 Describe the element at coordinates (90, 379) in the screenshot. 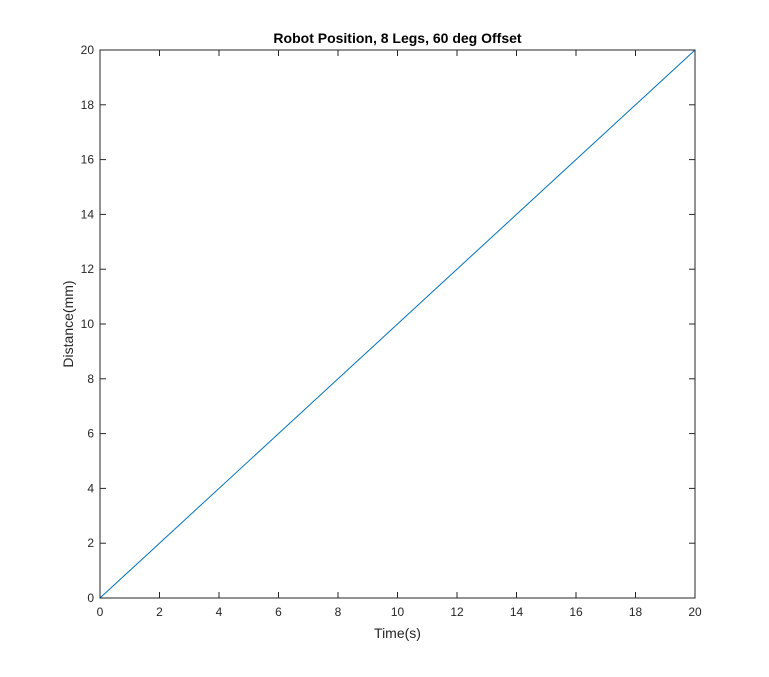

I see `y-tick-label: 8` at that location.